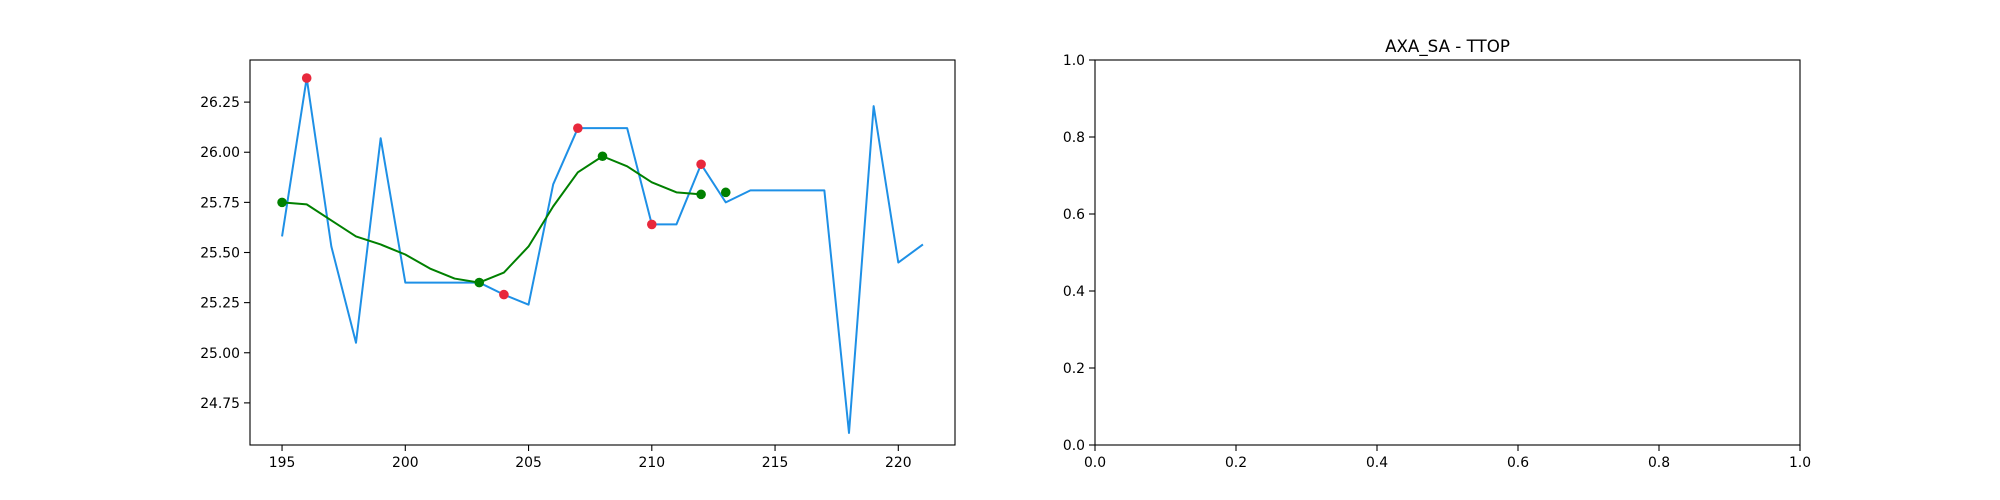 The height and width of the screenshot is (500, 2000). Describe the element at coordinates (898, 463) in the screenshot. I see `x-tick-label: 220` at that location.